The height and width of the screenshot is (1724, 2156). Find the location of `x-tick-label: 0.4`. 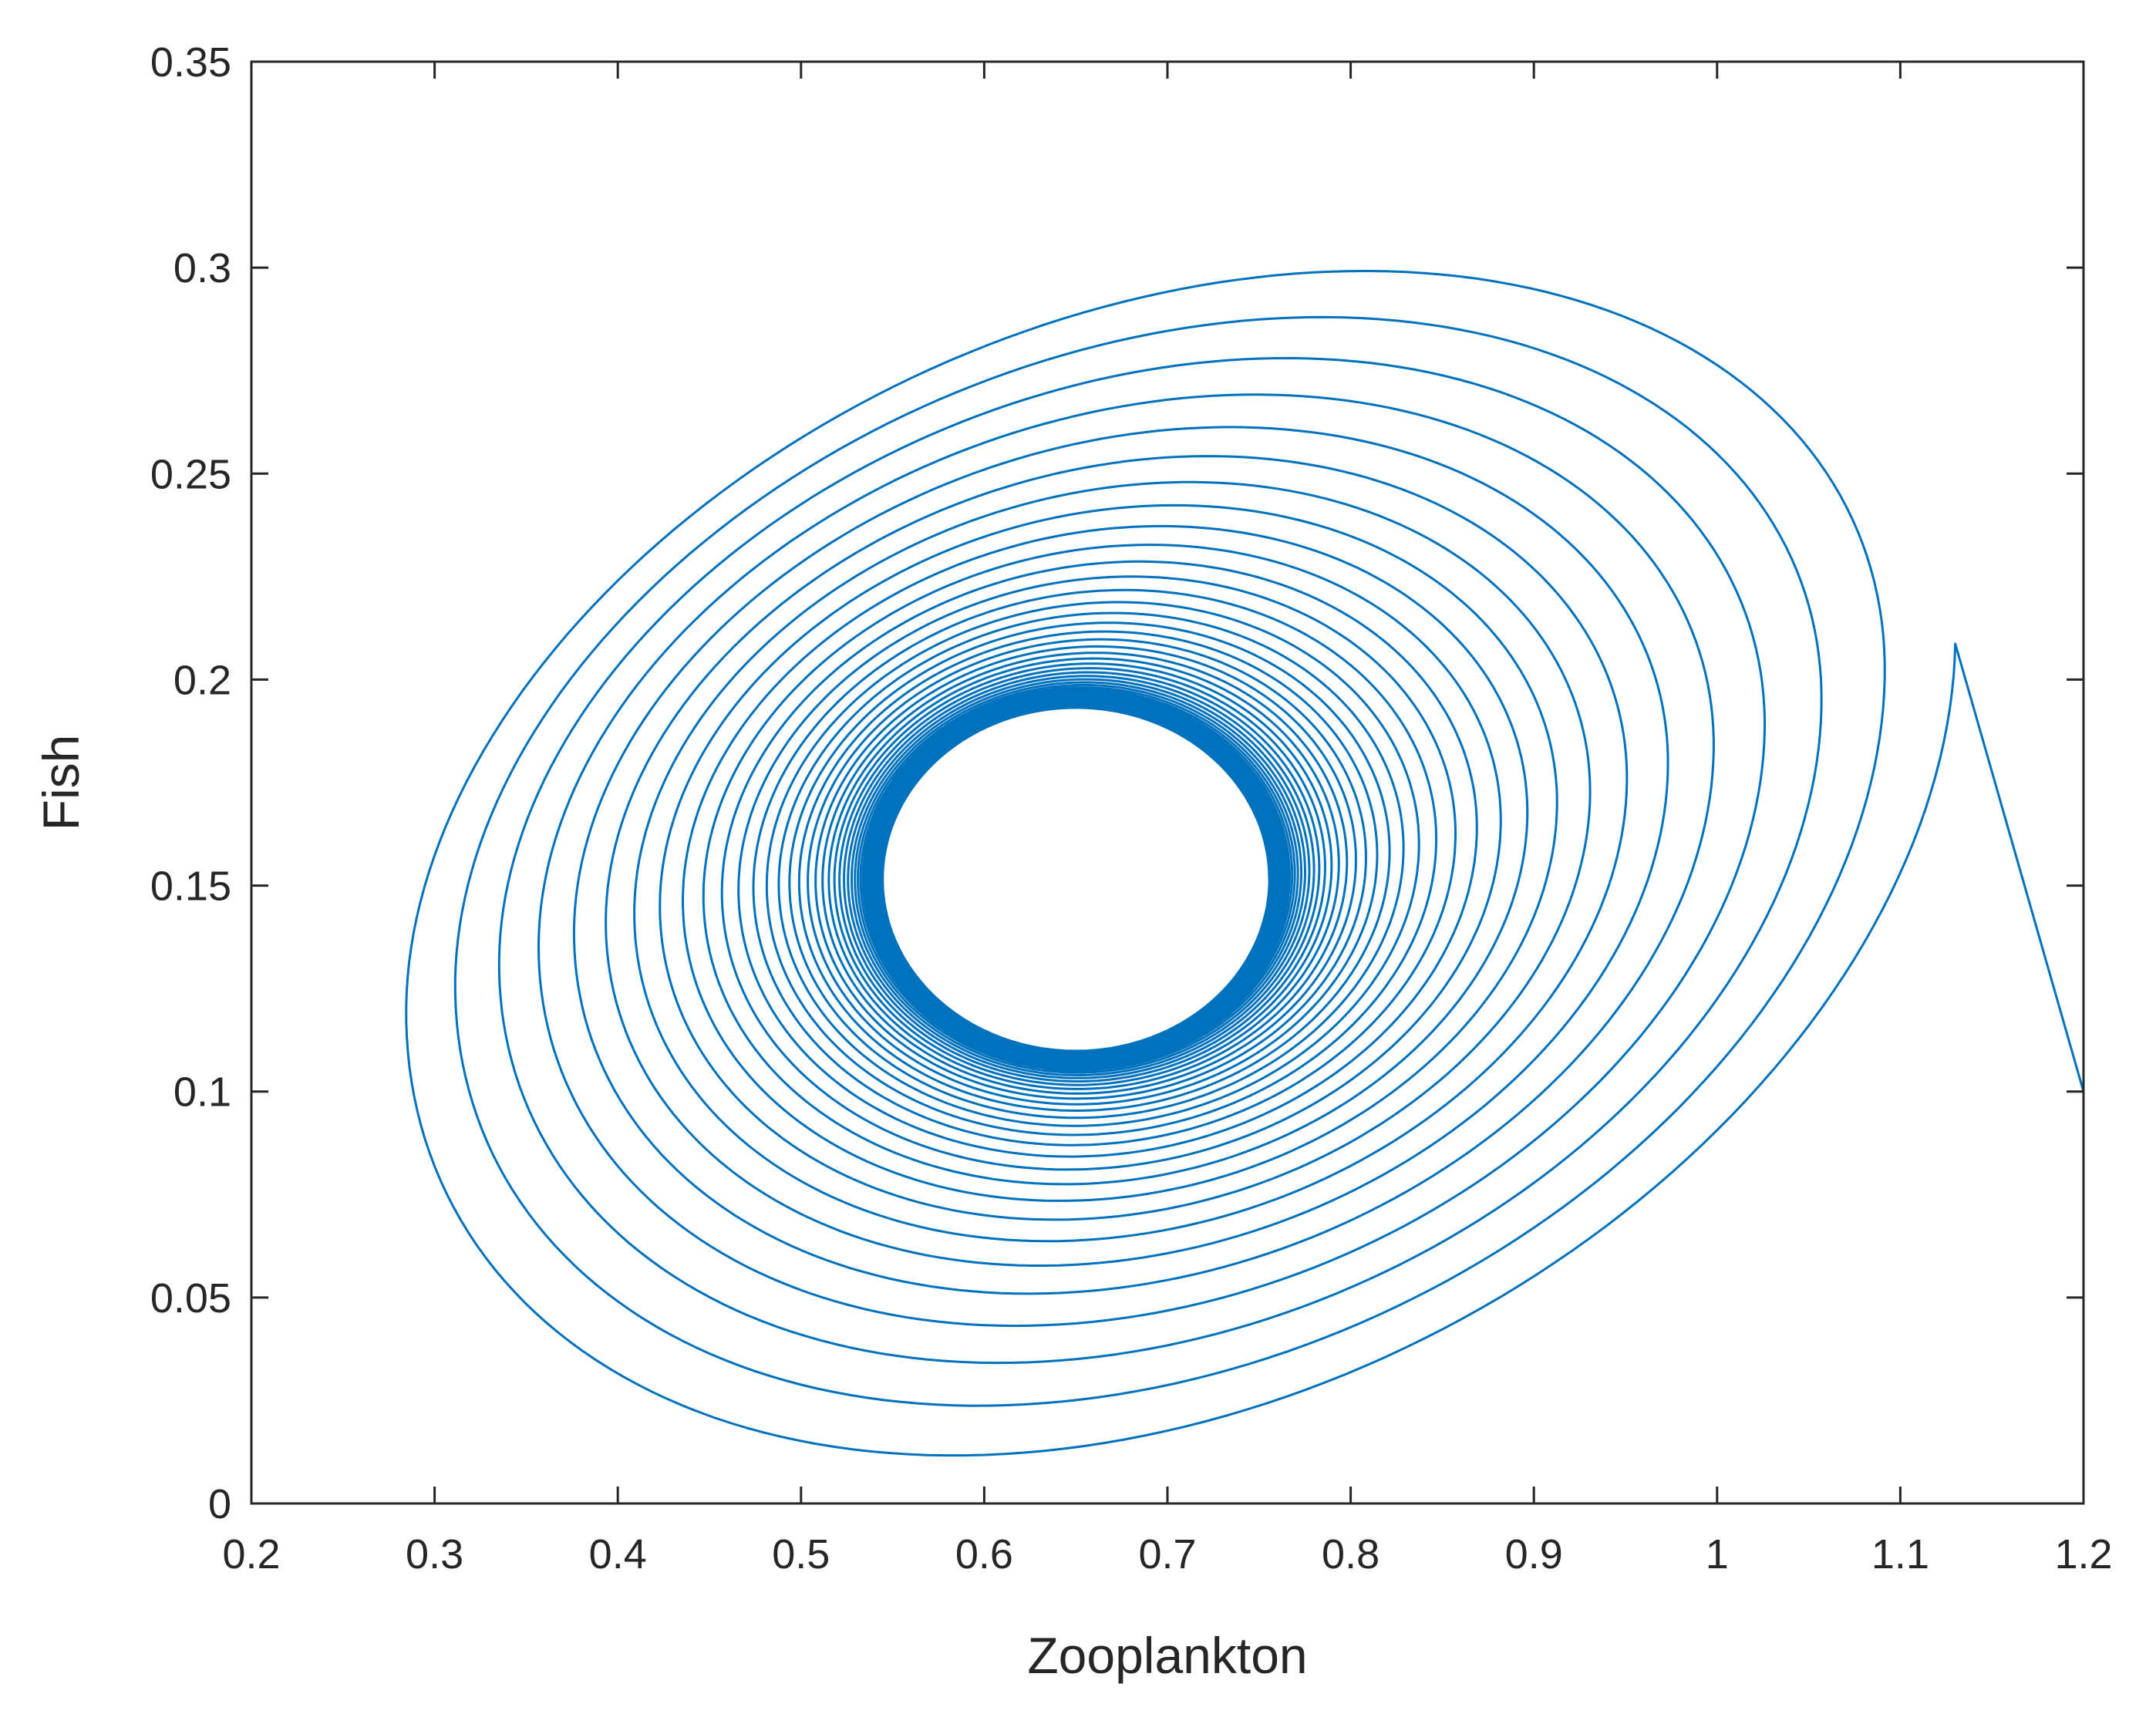

x-tick-label: 0.4 is located at coordinates (618, 1555).